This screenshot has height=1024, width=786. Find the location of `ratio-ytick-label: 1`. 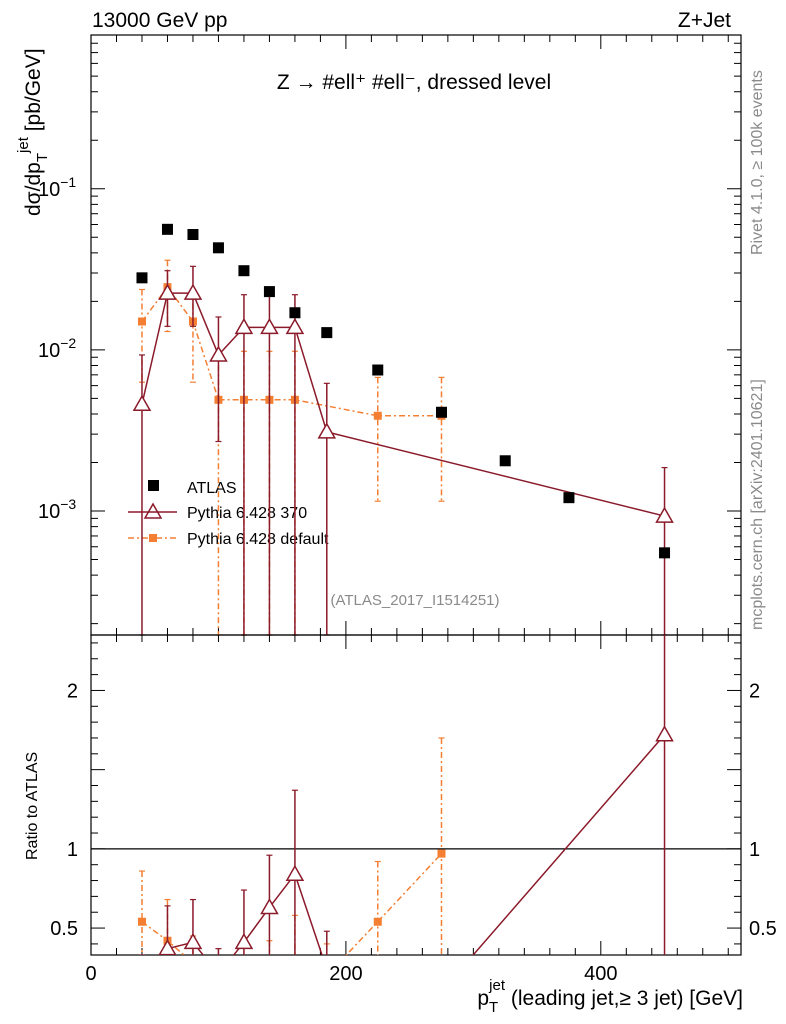

ratio-ytick-label: 1 is located at coordinates (72, 850).